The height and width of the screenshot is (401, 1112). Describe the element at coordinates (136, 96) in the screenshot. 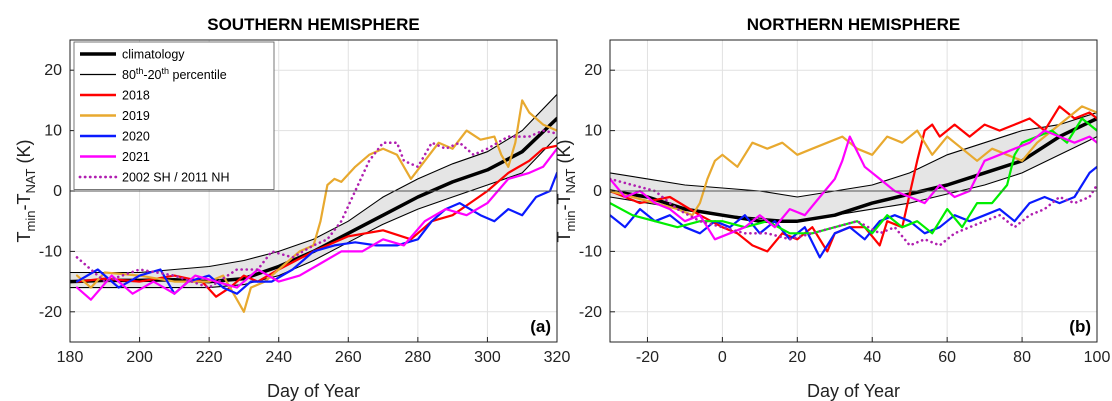

I see `legend-label: 2018` at that location.